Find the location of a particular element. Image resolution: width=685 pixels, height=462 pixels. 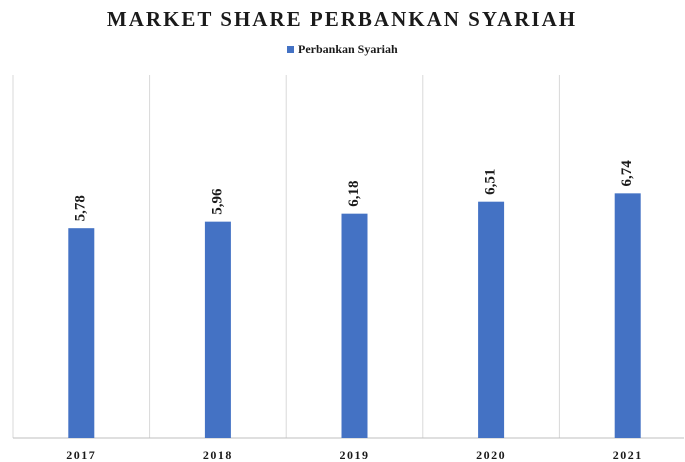

value-label: 6,18 is located at coordinates (354, 194).